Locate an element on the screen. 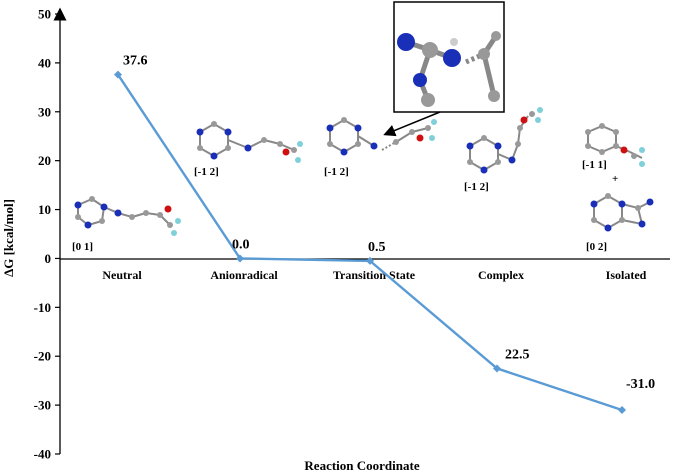 The height and width of the screenshot is (474, 685). y-tick-label: 0 is located at coordinates (48, 258).